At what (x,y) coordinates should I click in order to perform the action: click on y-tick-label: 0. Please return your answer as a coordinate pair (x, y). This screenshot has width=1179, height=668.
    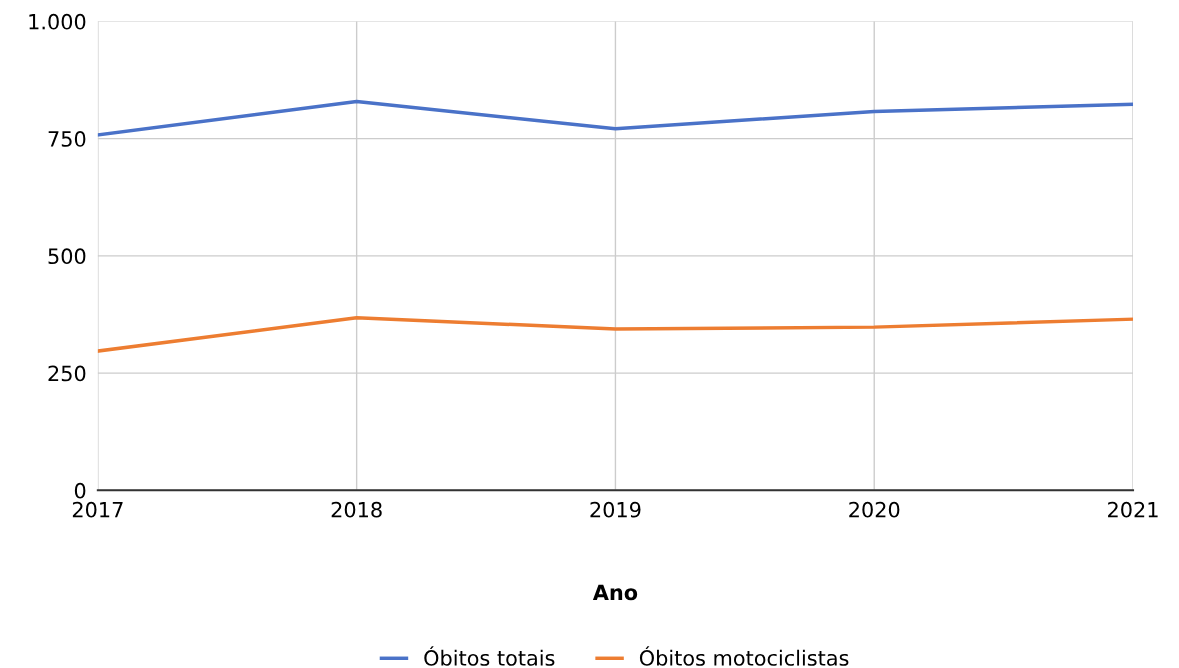
    Looking at the image, I should click on (80, 490).